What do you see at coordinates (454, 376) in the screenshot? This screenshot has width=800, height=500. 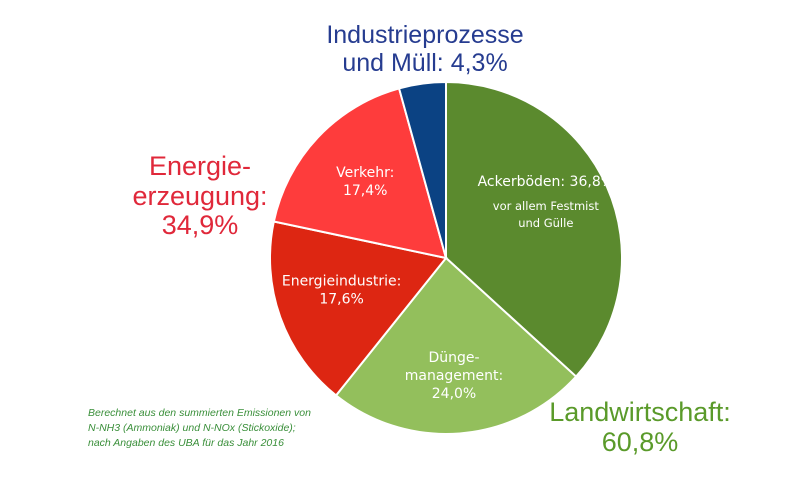 I see `slice-label: Dünge-management: 24,0%` at bounding box center [454, 376].